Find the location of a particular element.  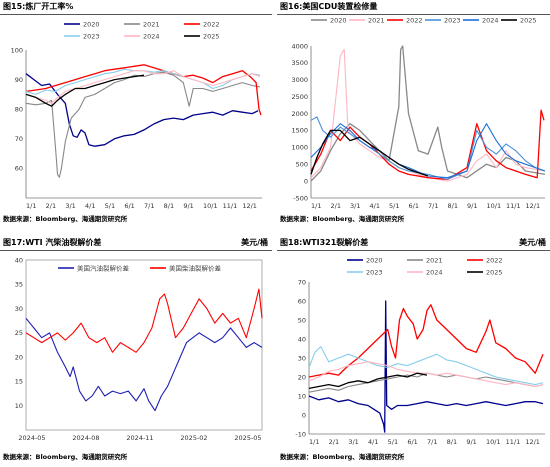

x-tick-label: 2024-08 is located at coordinates (85, 438).